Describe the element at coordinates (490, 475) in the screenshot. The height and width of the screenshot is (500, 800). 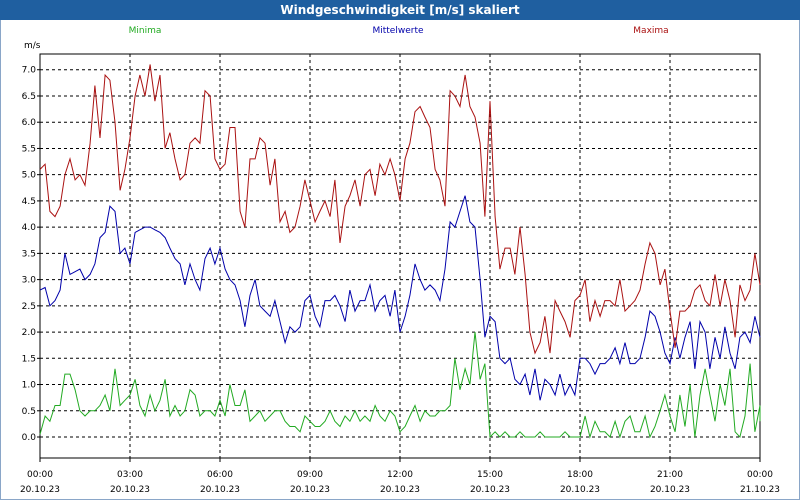
I see `x-tick-time-label: 15:00` at that location.